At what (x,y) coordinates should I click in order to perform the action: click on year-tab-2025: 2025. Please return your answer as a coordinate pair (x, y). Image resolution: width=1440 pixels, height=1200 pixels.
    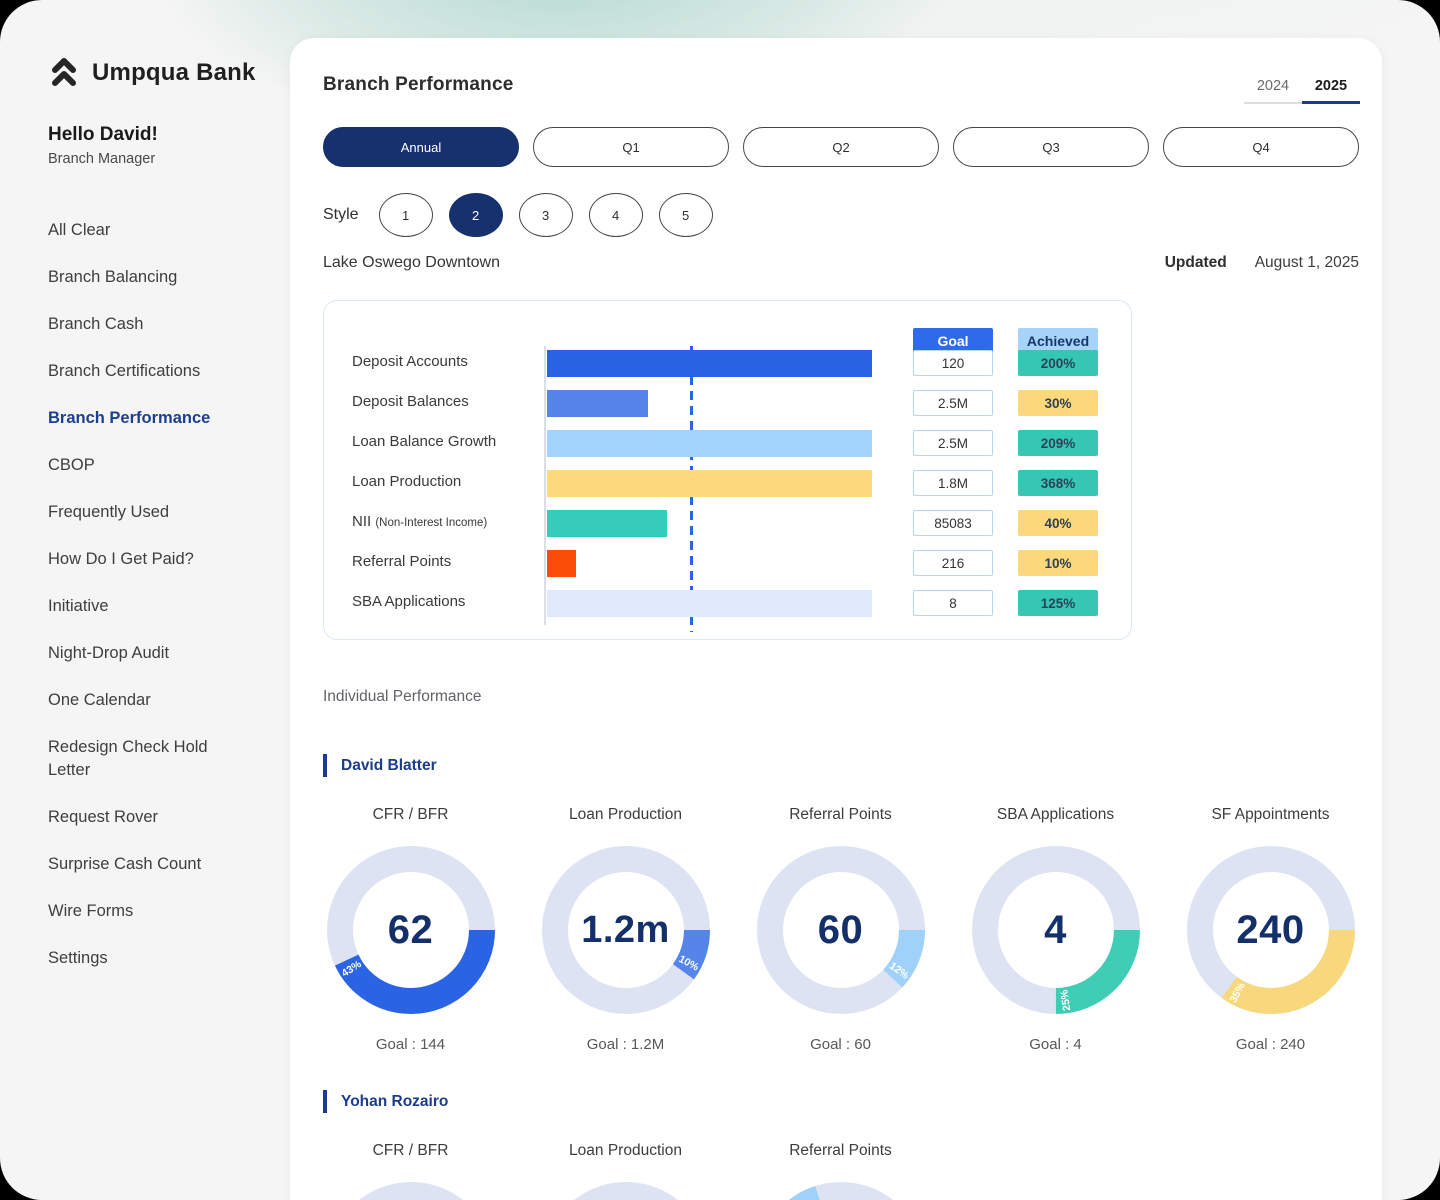
    Looking at the image, I should click on (1331, 91).